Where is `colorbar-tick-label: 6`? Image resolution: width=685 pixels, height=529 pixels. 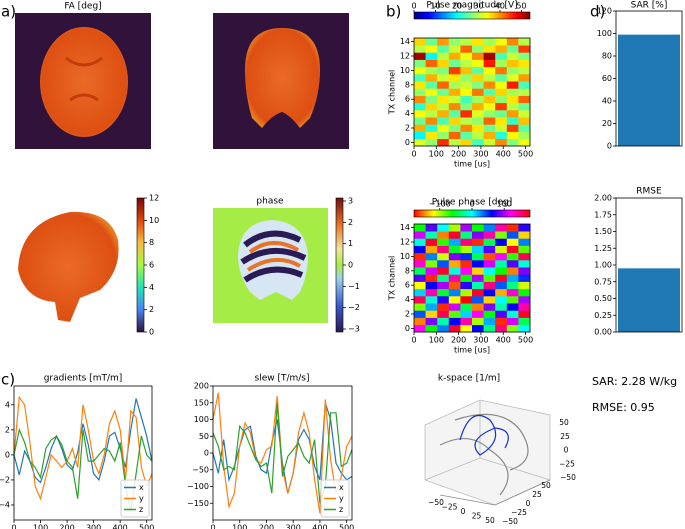 colorbar-tick-label: 6 is located at coordinates (151, 265).